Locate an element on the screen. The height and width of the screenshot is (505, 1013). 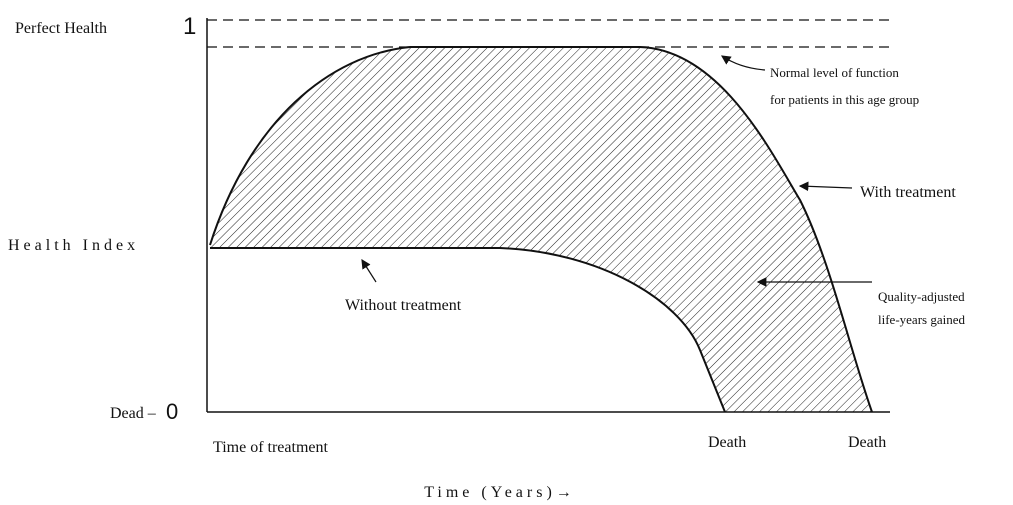
label: life-years gained is located at coordinates (921, 319).